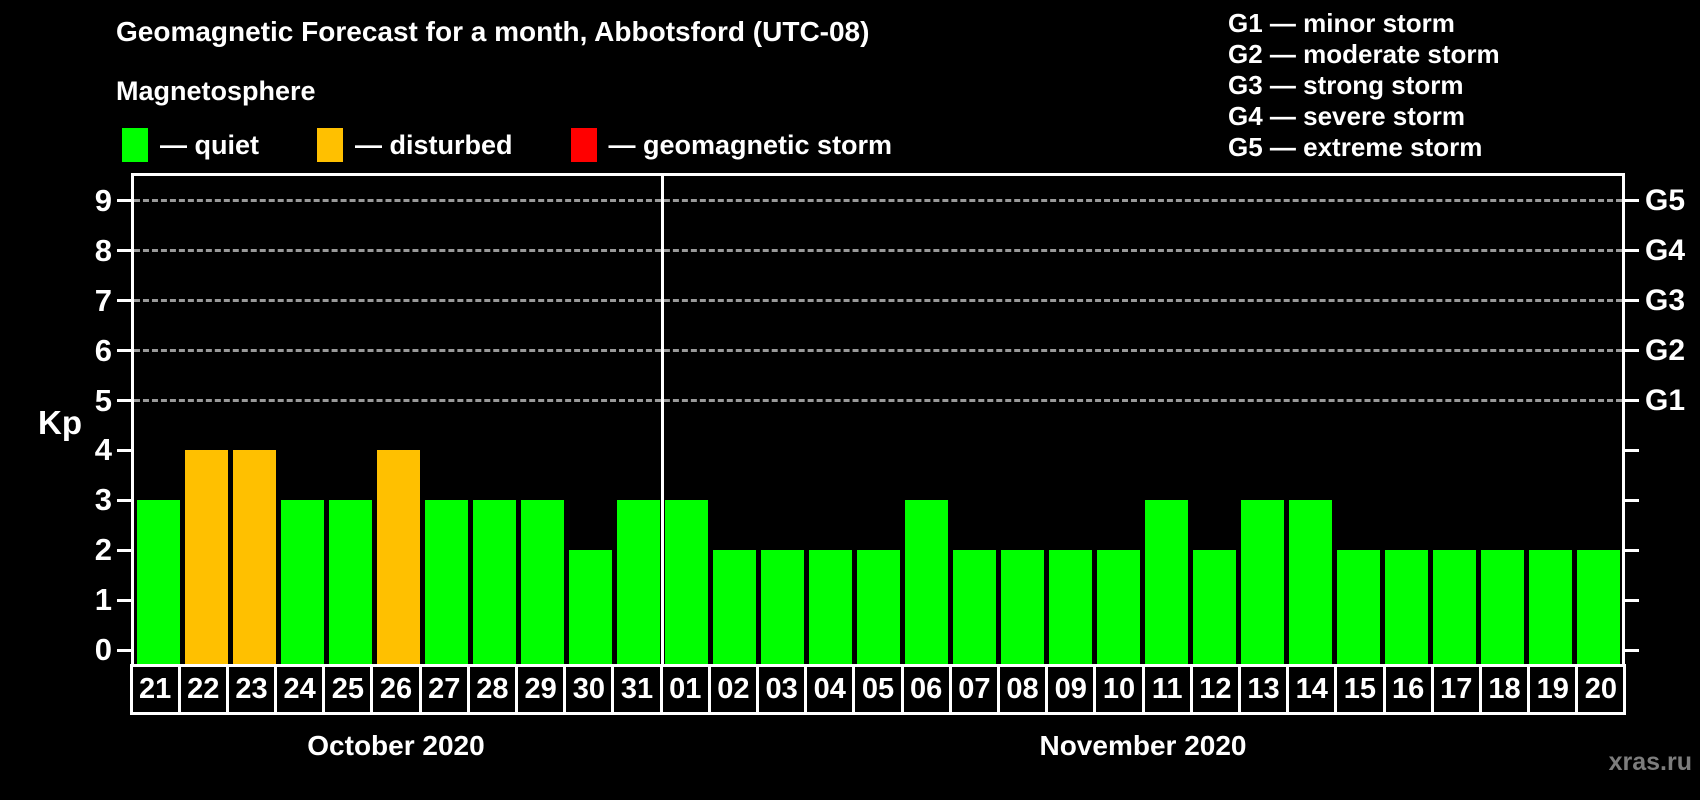 Image resolution: width=1700 pixels, height=800 pixels. Describe the element at coordinates (434, 144) in the screenshot. I see `legend-item-label: — disturbed` at that location.